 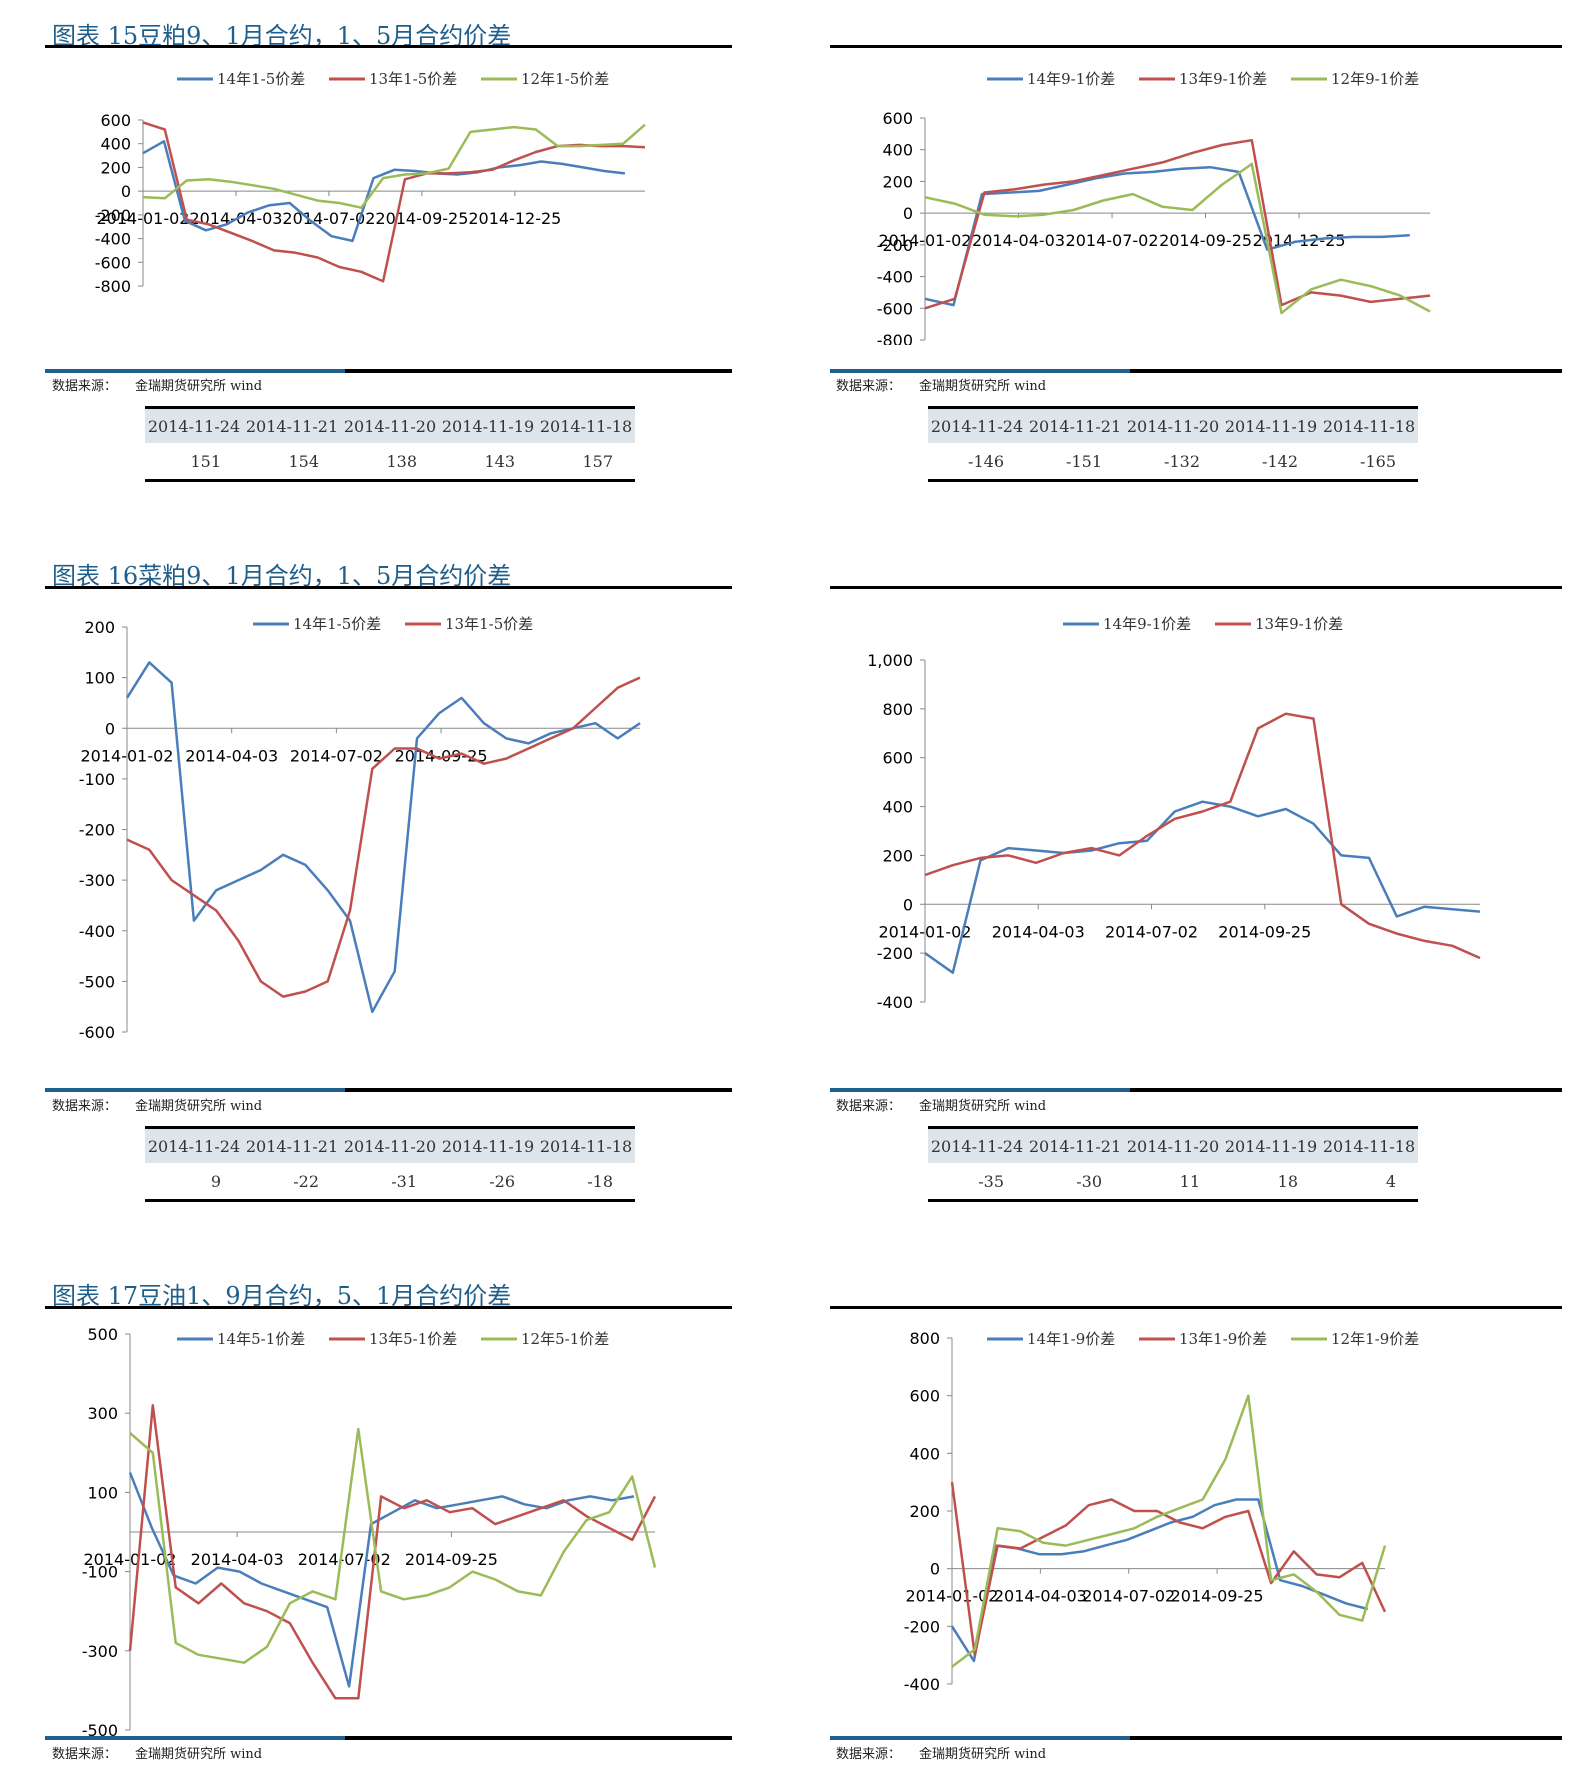 I want to click on table-value-cell: -26, so click(x=502, y=1181).